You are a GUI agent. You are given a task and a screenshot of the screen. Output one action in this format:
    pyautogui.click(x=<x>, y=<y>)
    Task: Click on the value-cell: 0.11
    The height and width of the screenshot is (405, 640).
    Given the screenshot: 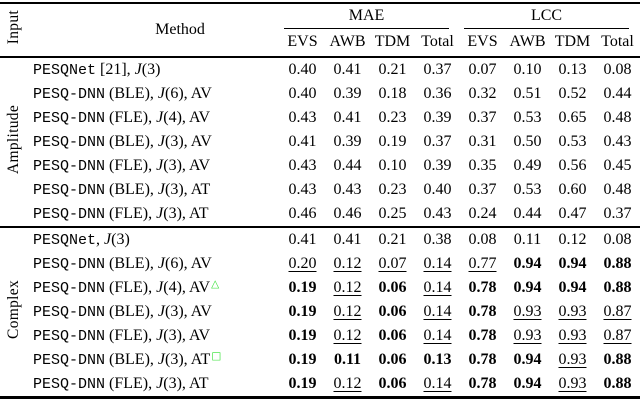 What is the action you would take?
    pyautogui.click(x=527, y=239)
    